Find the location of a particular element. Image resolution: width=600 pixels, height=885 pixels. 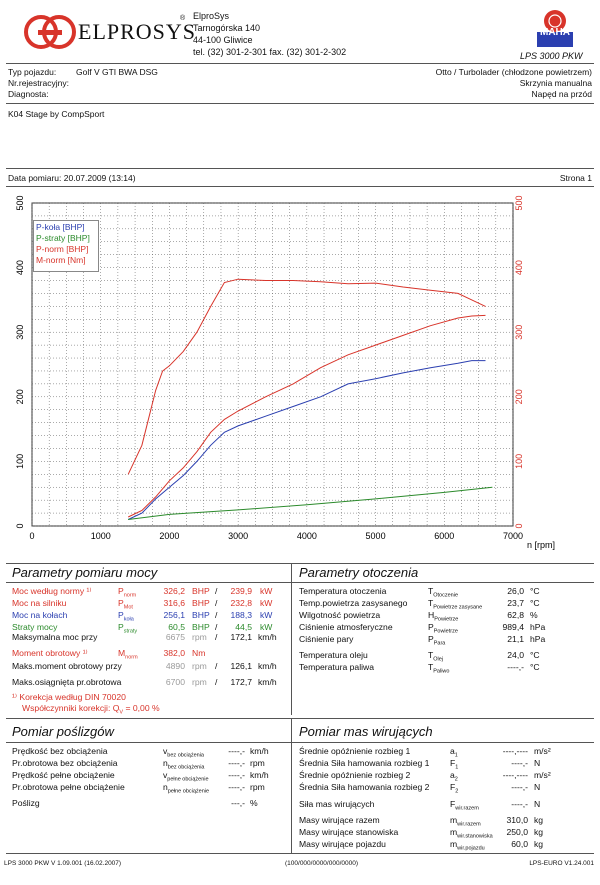

mass-row-label: Siła mas wirujących is located at coordinates (337, 804).